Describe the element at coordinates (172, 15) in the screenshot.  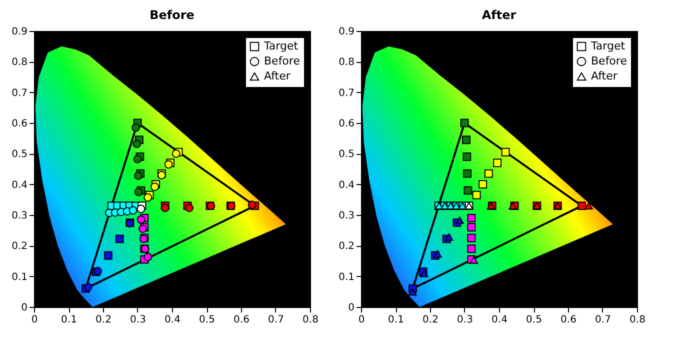
I see `chart-title: Before` at that location.